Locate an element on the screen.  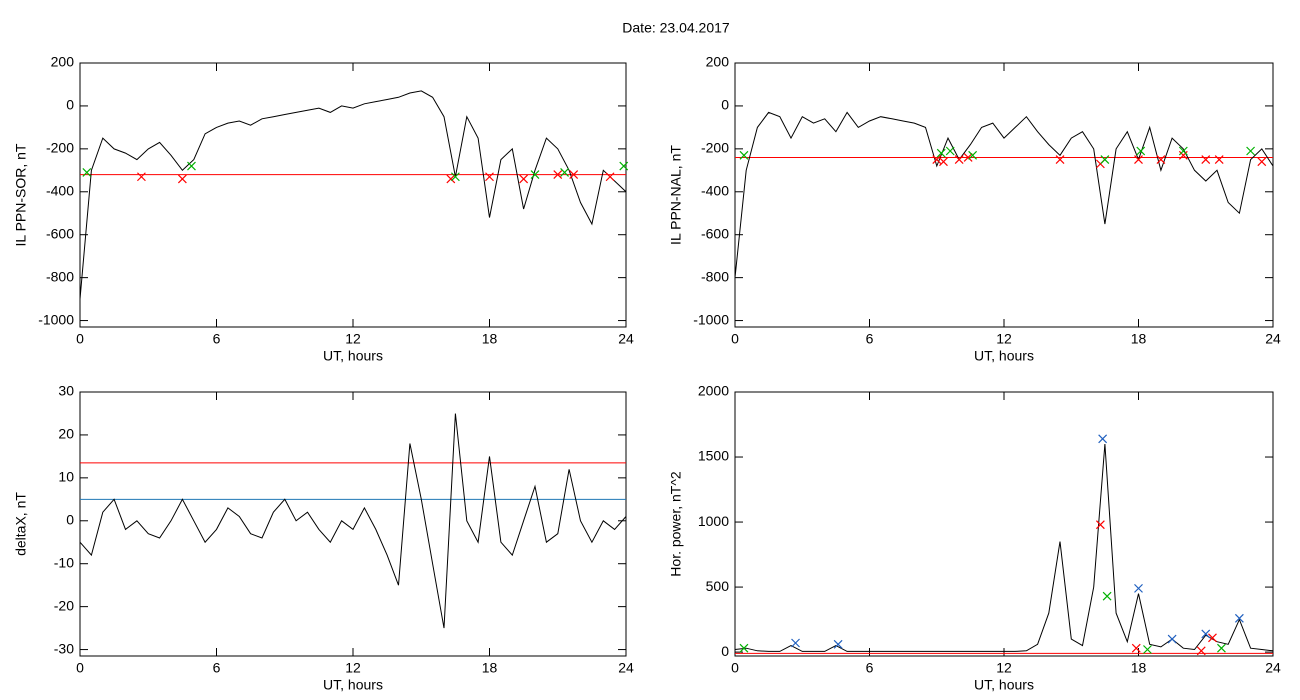
y-tick-label: 10 is located at coordinates (66, 477).